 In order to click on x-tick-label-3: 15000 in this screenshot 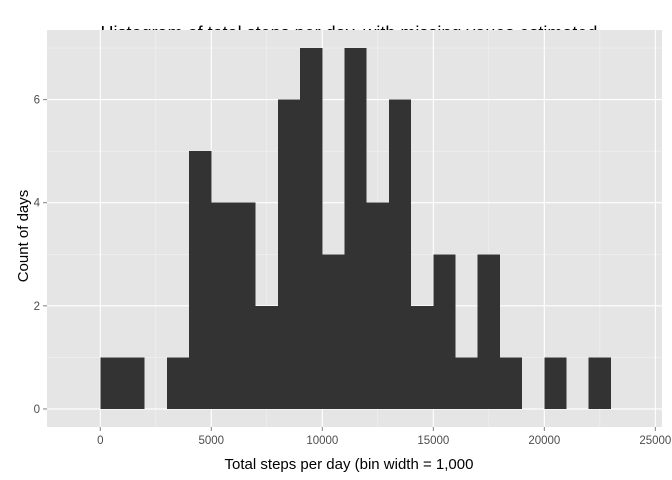, I will do `click(433, 441)`.